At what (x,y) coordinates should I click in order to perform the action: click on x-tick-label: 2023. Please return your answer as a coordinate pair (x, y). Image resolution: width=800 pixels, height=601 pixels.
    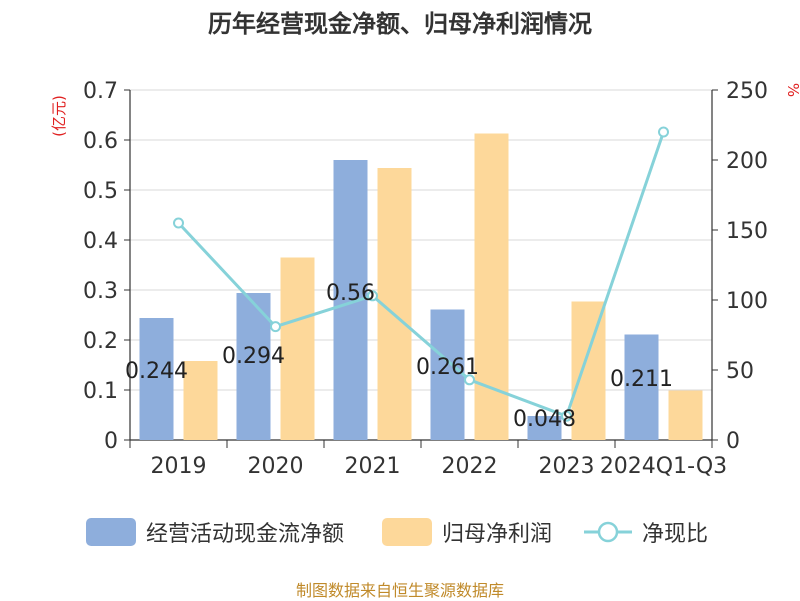
    Looking at the image, I should click on (567, 466).